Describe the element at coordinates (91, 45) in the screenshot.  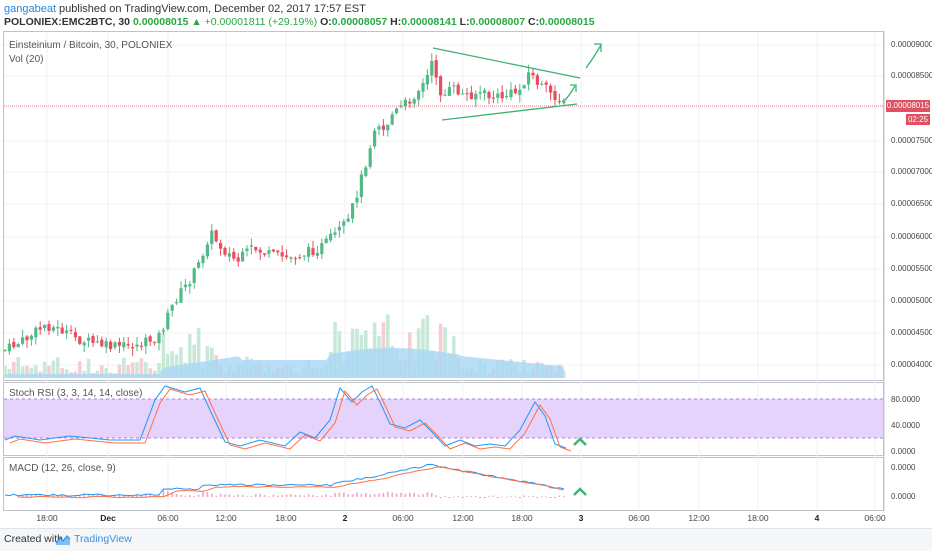
I see `main-pane-title: Einsteinium / Bitcoin, 30, POLONIEX` at that location.